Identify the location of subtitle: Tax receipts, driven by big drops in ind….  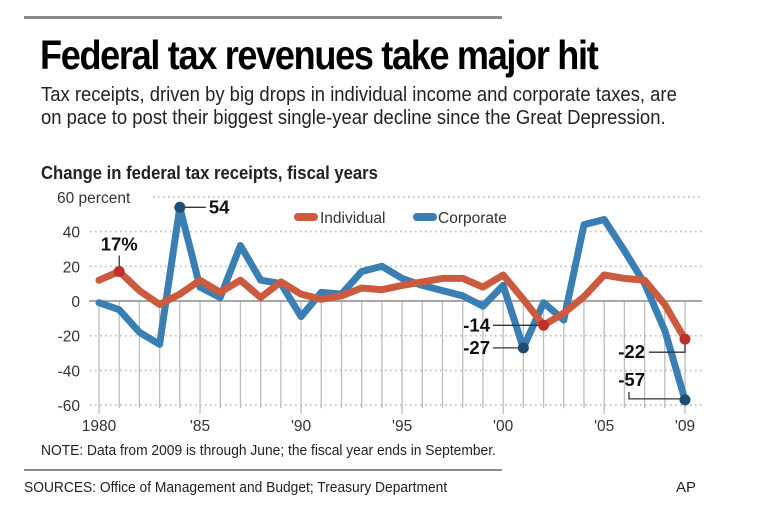
(359, 106).